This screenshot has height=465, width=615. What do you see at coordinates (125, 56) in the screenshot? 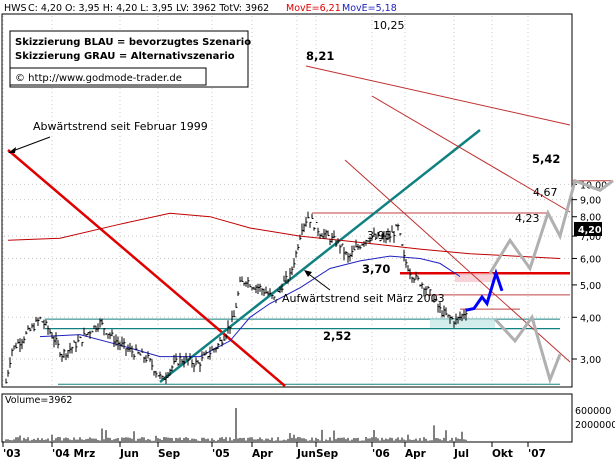
I see `legend-line2: Skizzierung GRAU = Alternativszenario` at bounding box center [125, 56].